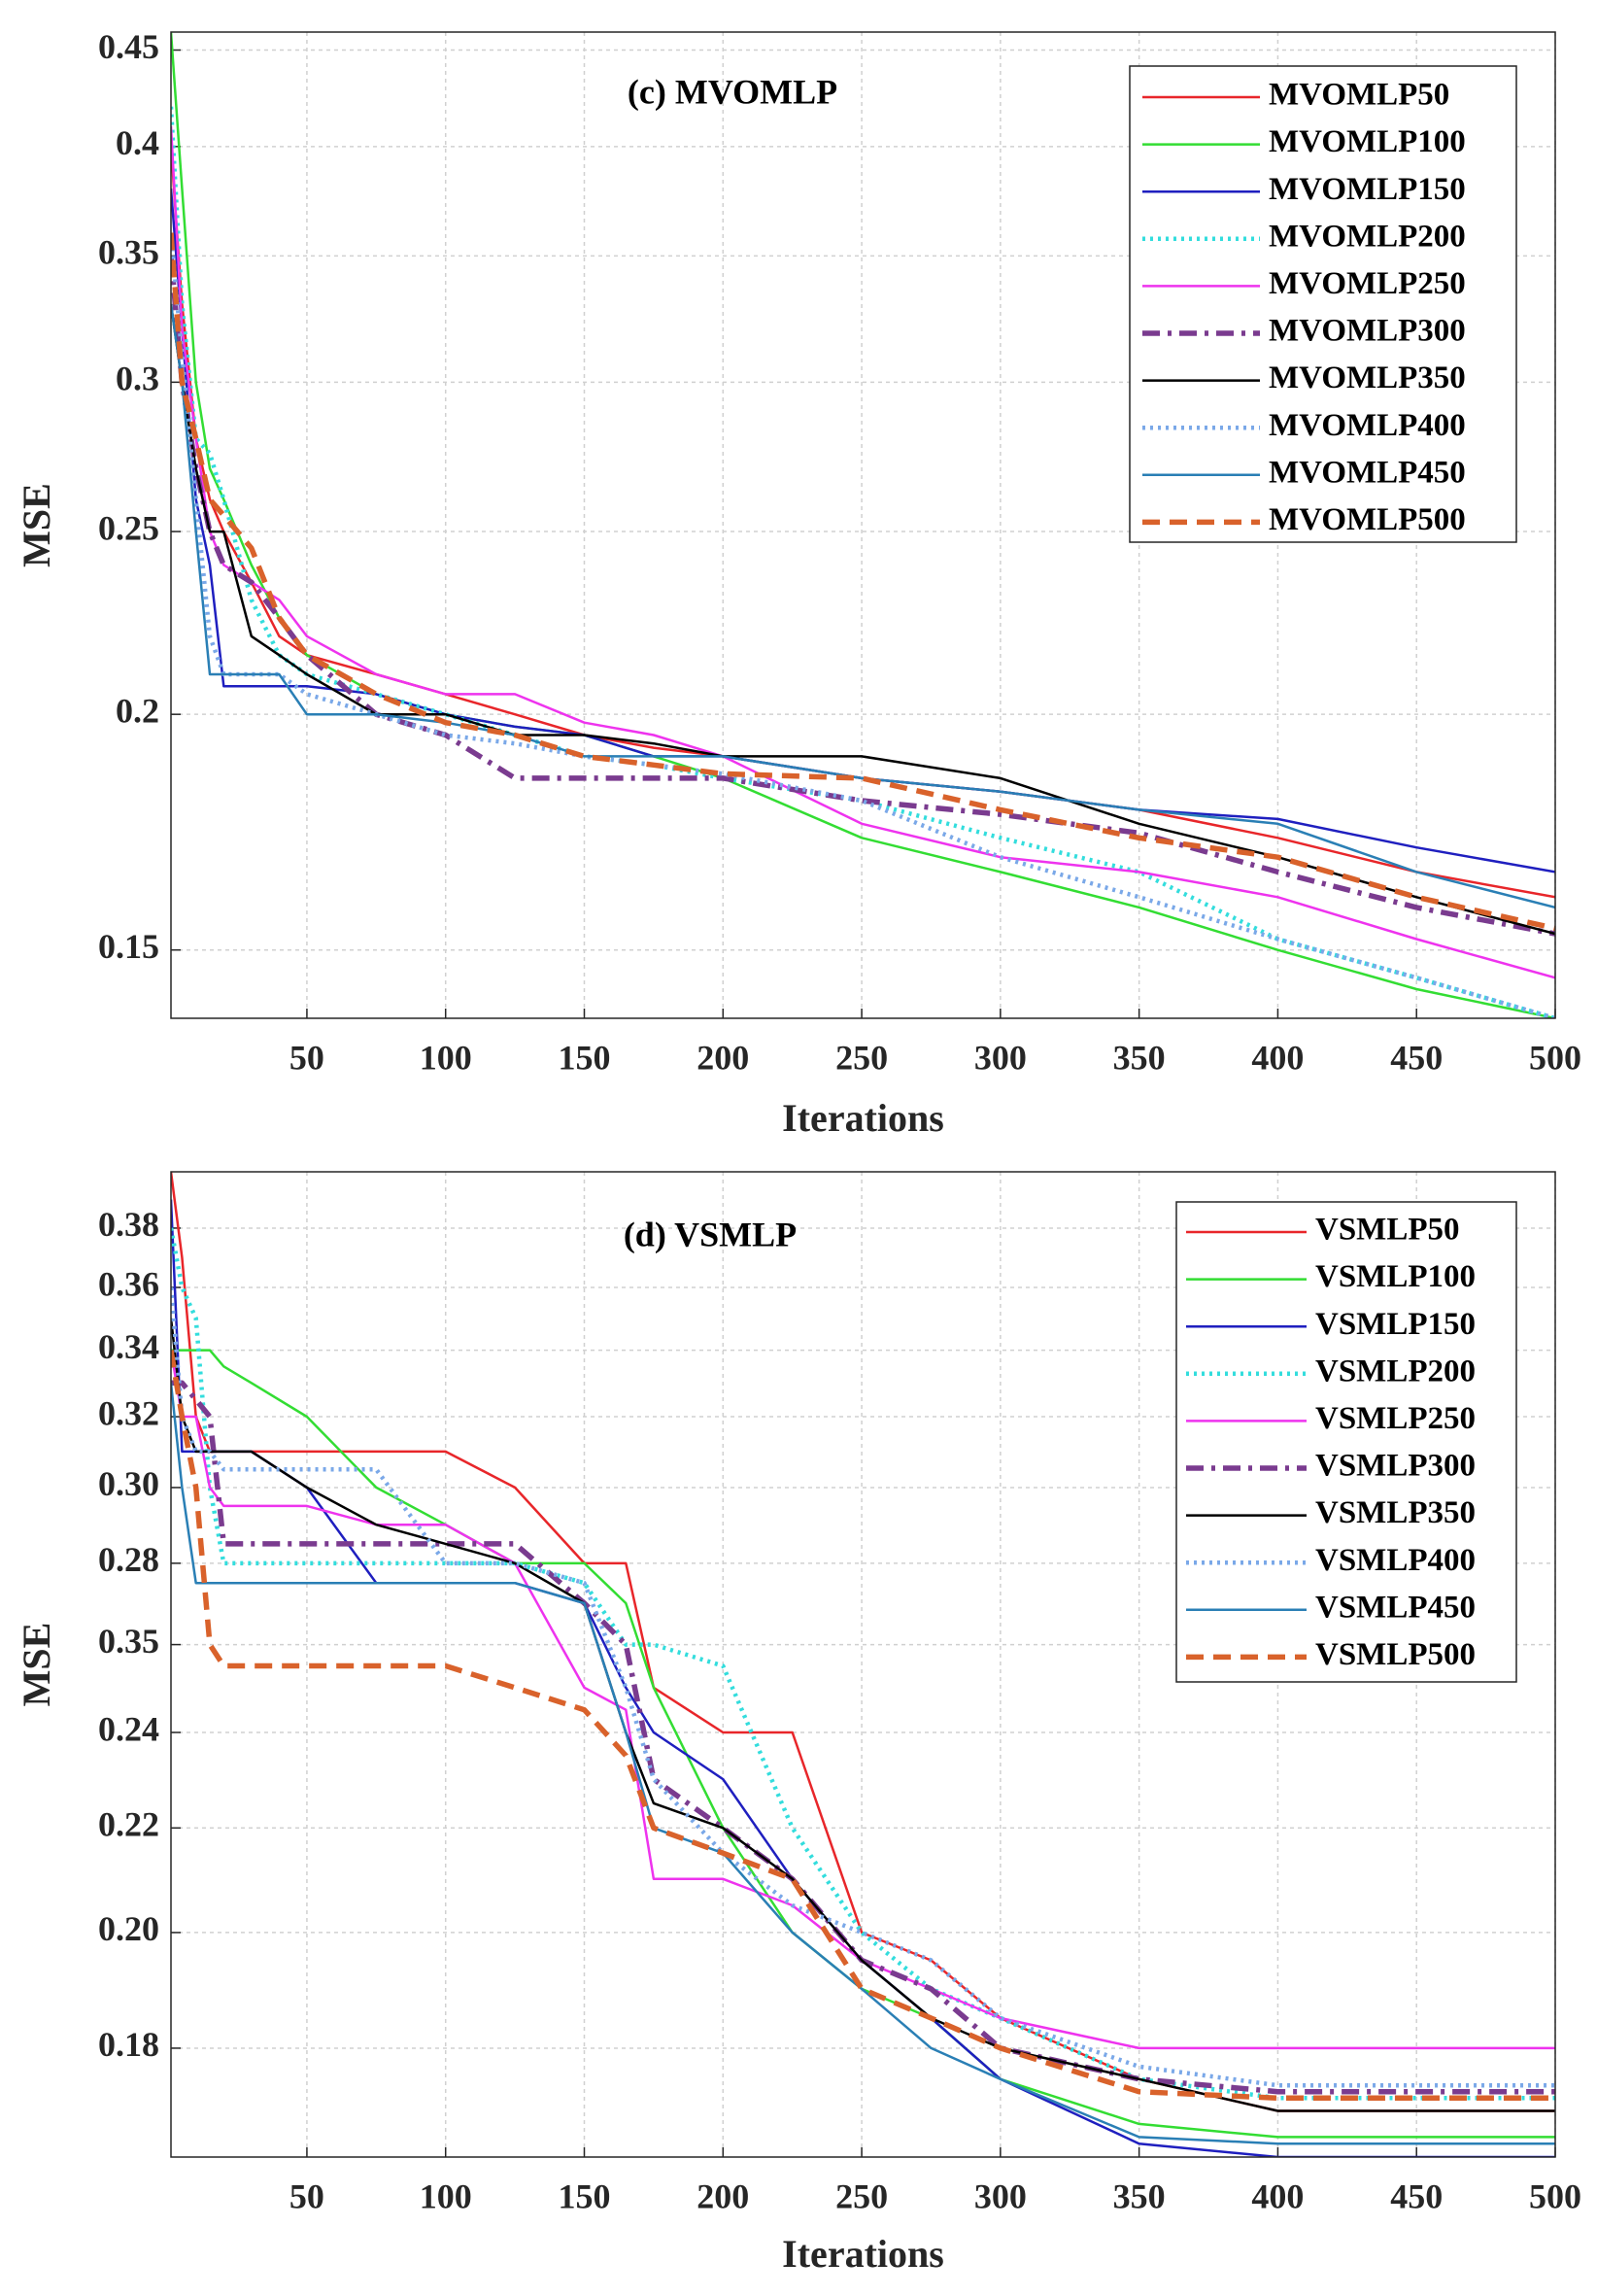 Image resolution: width=1597 pixels, height=2296 pixels. What do you see at coordinates (128, 527) in the screenshot?
I see `y-tick-label: 0.25` at bounding box center [128, 527].